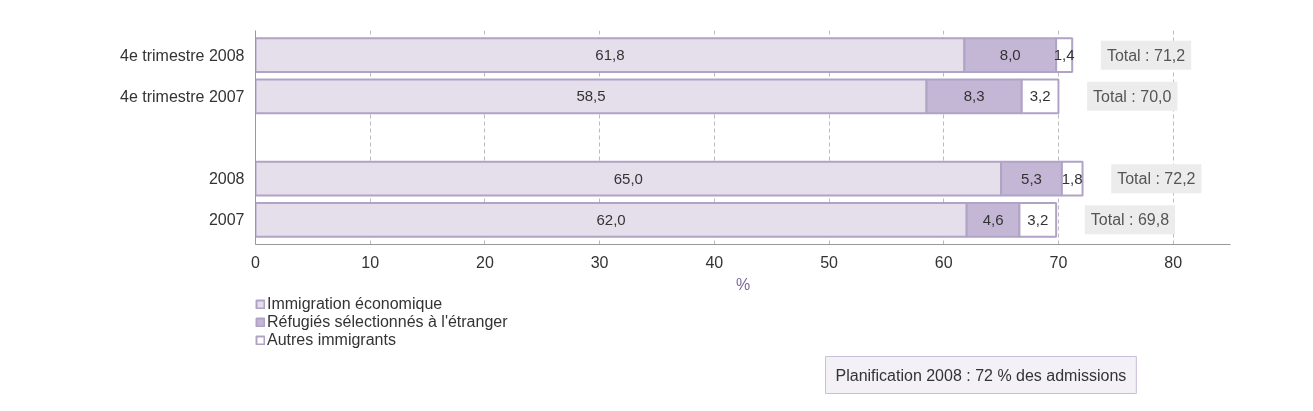 Image resolution: width=1313 pixels, height=411 pixels. Describe the element at coordinates (974, 96) in the screenshot. I see `data-label: 8,3` at that location.